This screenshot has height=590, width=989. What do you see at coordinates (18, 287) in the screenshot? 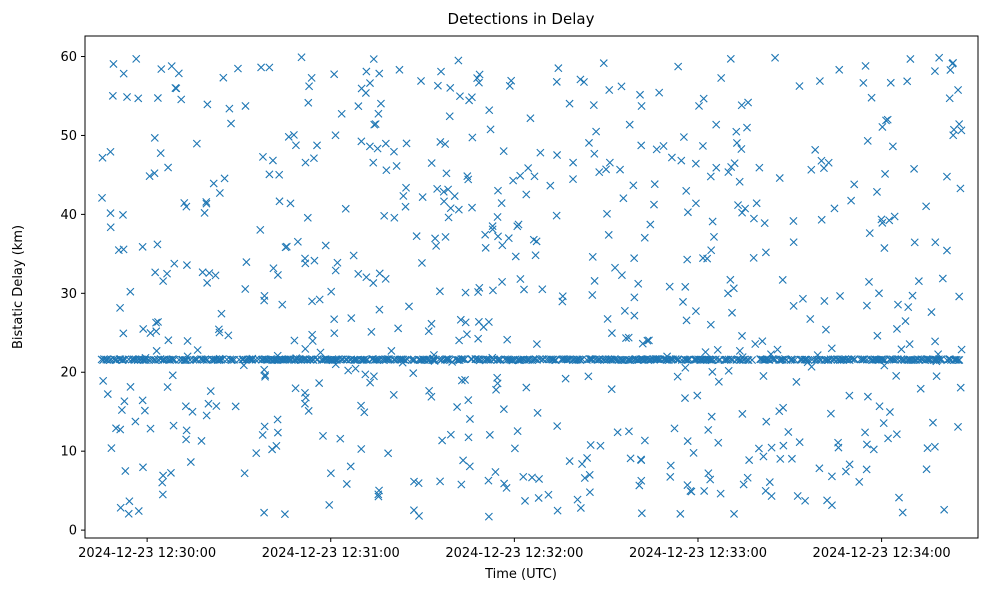
I see `y-axis-title: Bistatic Delay (km)` at bounding box center [18, 287].